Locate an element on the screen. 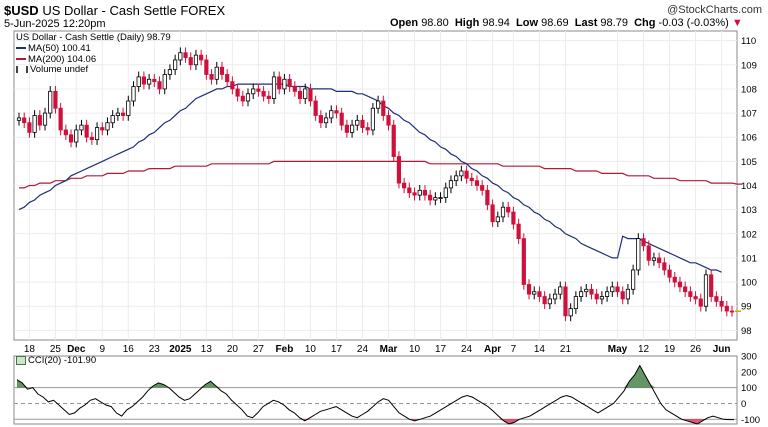 The height and width of the screenshot is (427, 768). date-tick-label: 10 is located at coordinates (415, 349).